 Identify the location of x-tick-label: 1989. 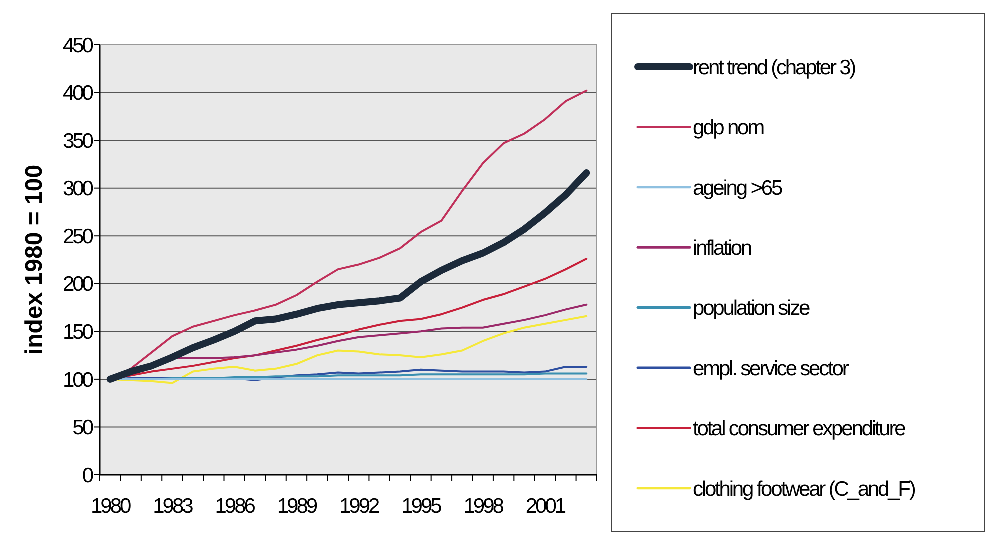
(297, 506).